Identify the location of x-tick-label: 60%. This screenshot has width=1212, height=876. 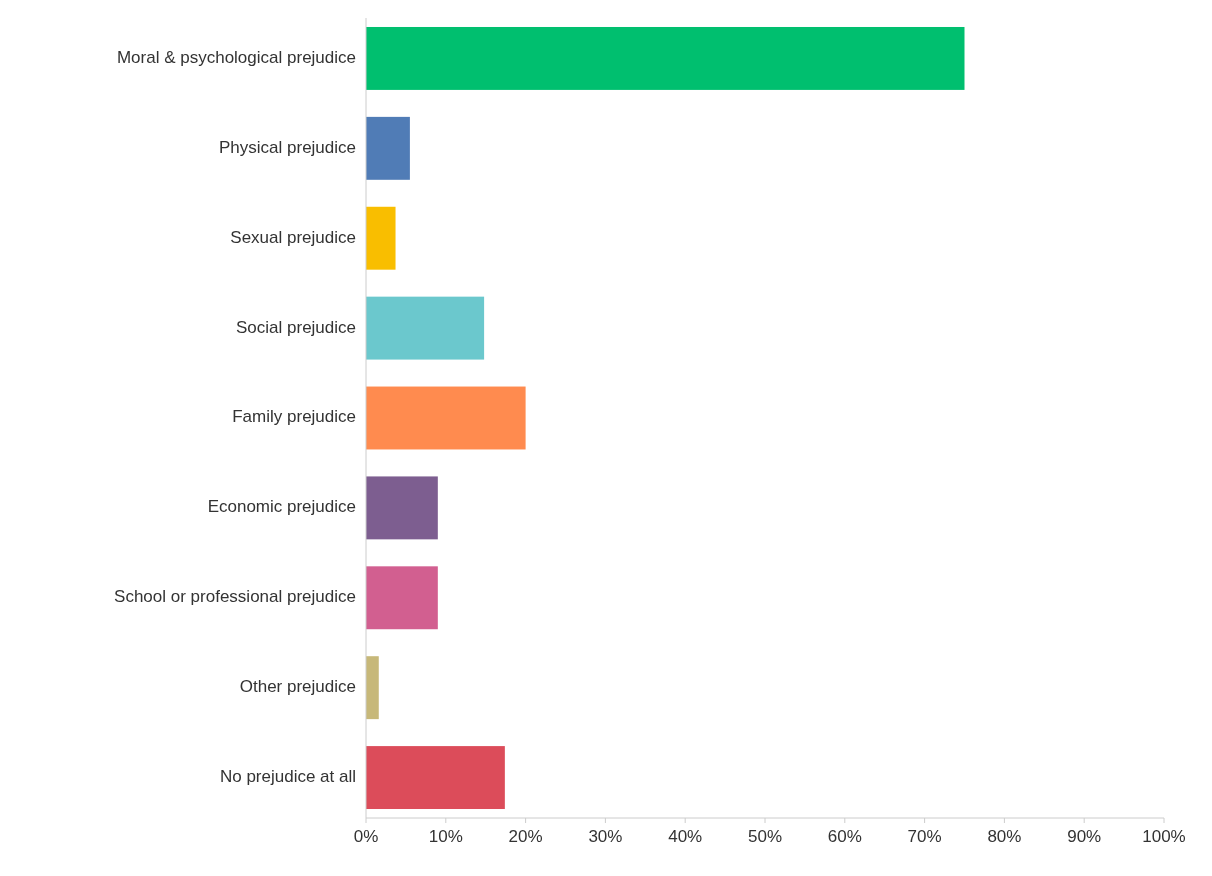
(844, 836).